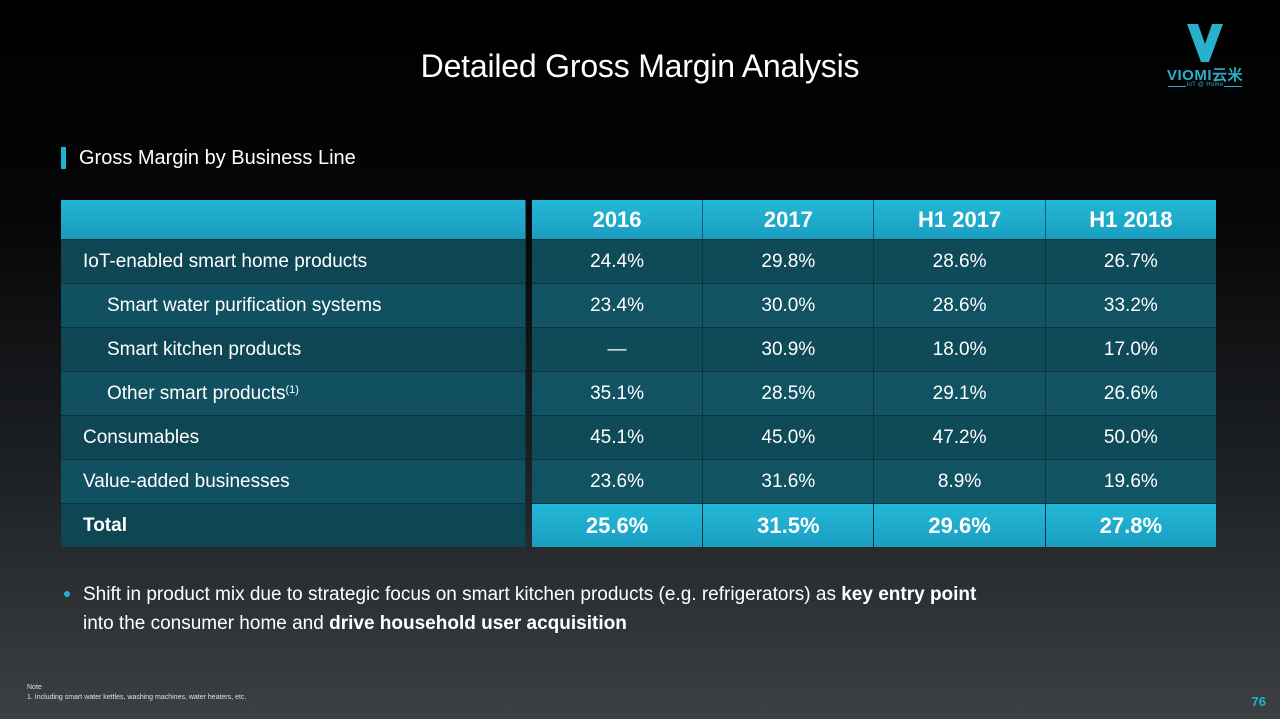 The width and height of the screenshot is (1280, 719). I want to click on section-heading: Gross Margin by Business Line, so click(208, 158).